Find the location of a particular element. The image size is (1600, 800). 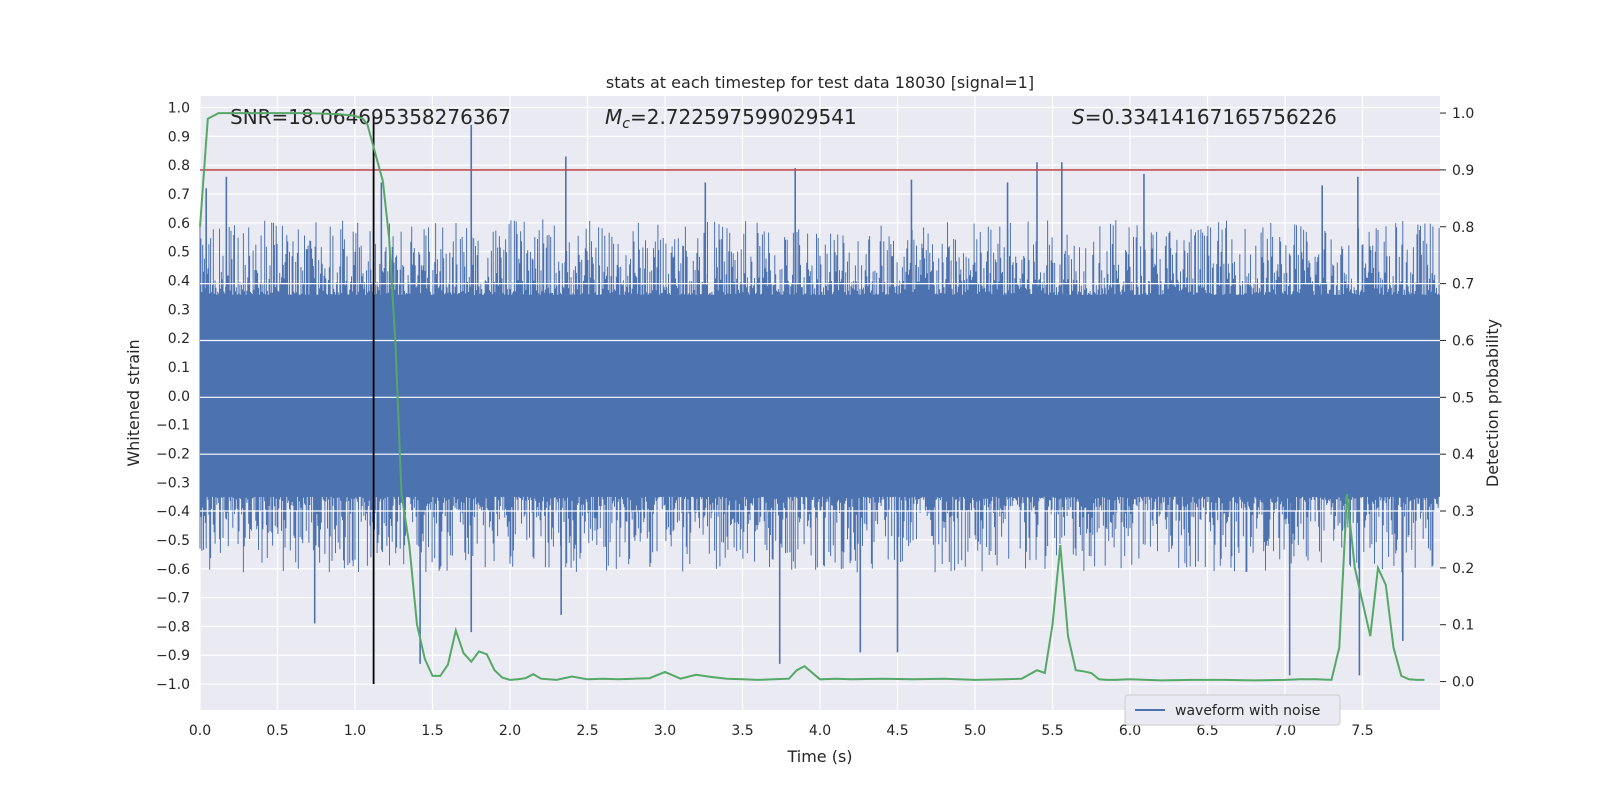

x-tick-label: 6.5 is located at coordinates (1207, 731).